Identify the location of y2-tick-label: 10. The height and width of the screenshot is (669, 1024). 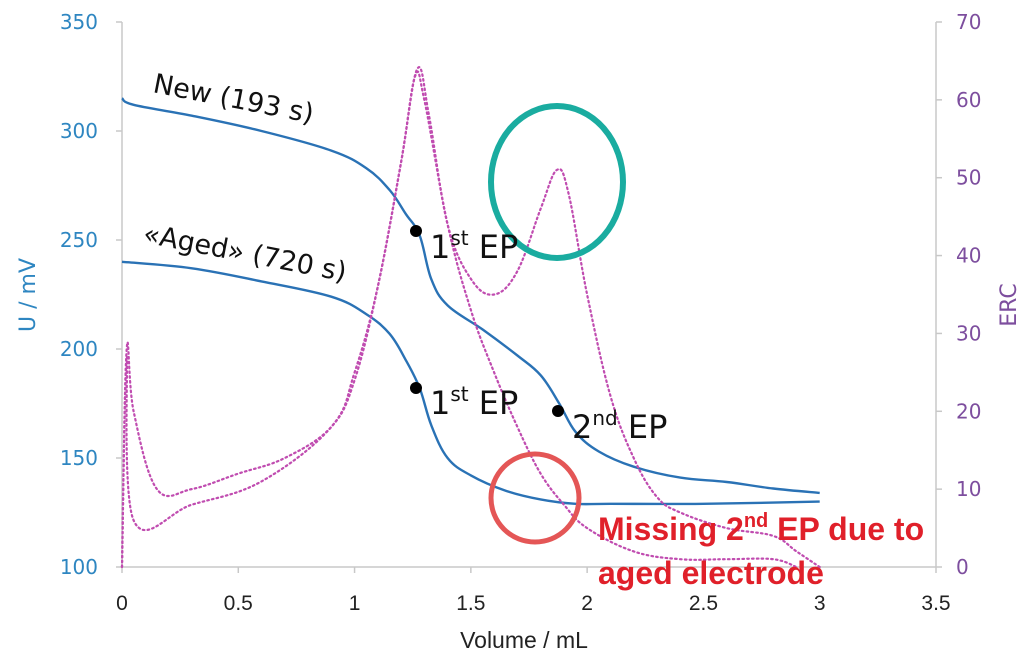
(968, 489).